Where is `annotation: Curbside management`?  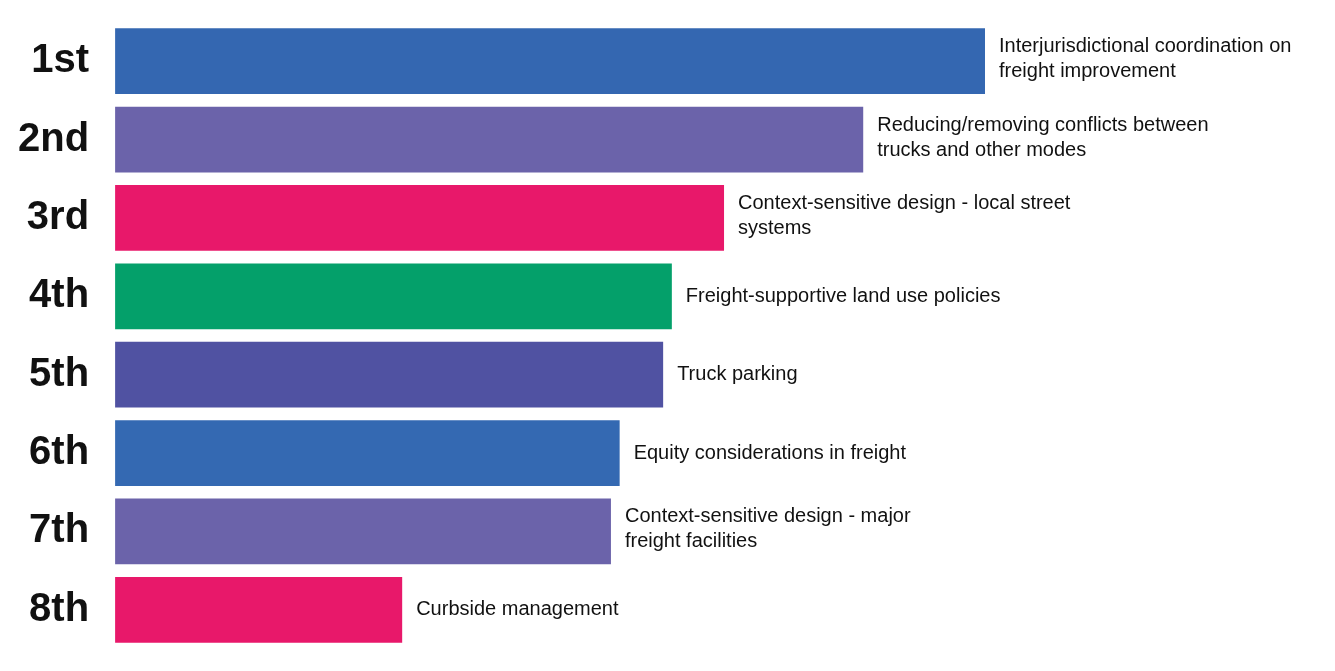
annotation: Curbside management is located at coordinates (517, 608).